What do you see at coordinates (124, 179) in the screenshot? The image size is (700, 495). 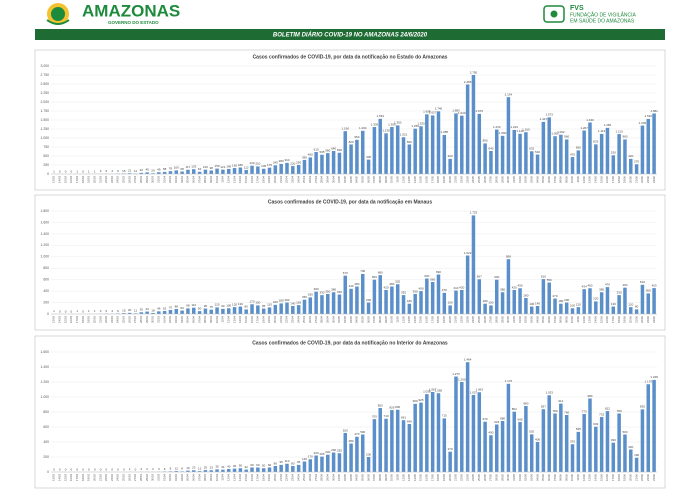 I see `x-tick-label: 25/03` at bounding box center [124, 179].